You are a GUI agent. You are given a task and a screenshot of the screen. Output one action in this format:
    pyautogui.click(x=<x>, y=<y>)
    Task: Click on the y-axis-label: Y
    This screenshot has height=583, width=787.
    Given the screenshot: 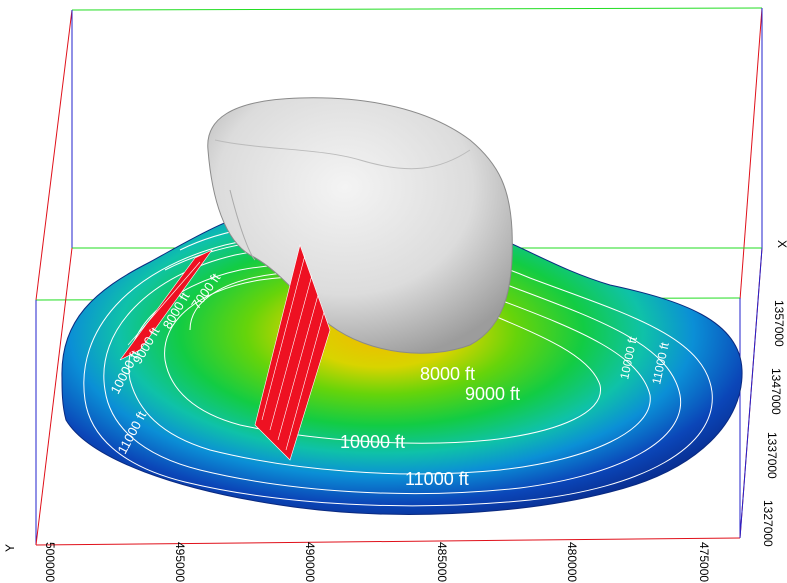 What is the action you would take?
    pyautogui.click(x=10, y=548)
    